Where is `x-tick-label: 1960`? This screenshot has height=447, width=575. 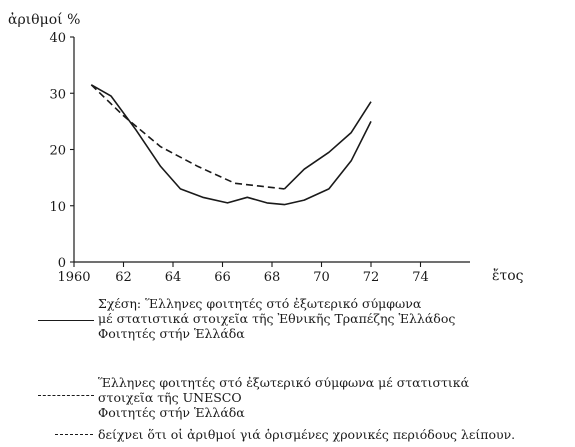
x-tick-label: 1960 is located at coordinates (73, 277).